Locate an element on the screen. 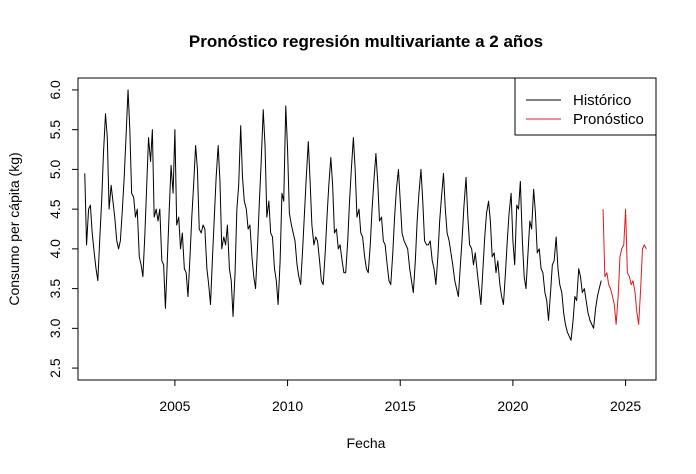 The width and height of the screenshot is (696, 474). x-tick-label: 2015 is located at coordinates (400, 406).